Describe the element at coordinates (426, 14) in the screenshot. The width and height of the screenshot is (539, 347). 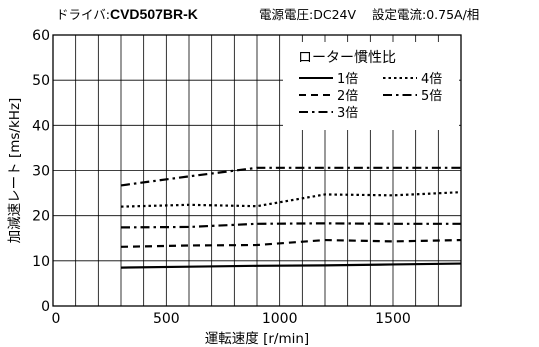
I see `chart-header-current: 設定電流:0.75A/相` at that location.